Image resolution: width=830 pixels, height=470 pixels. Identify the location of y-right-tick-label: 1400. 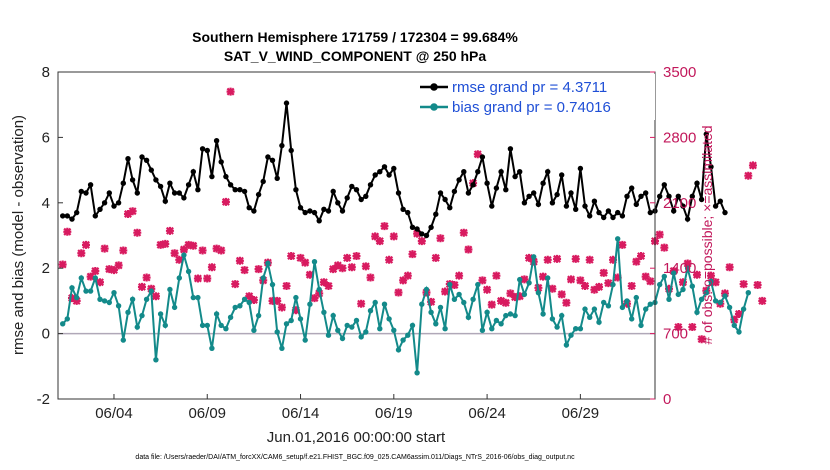
(679, 268).